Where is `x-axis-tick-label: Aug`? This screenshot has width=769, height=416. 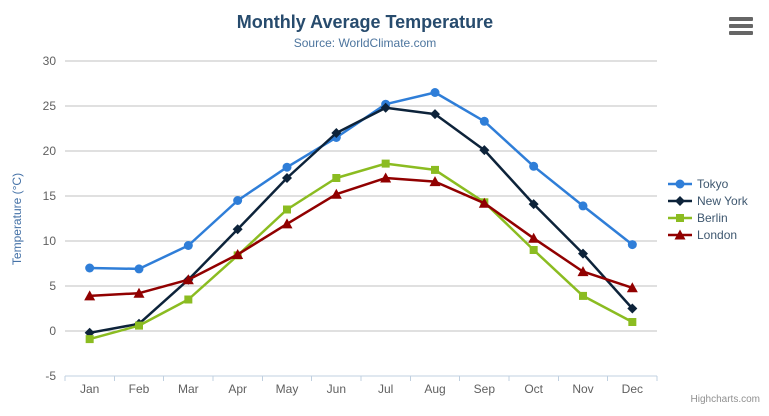
x-axis-tick-label: Aug is located at coordinates (434, 389).